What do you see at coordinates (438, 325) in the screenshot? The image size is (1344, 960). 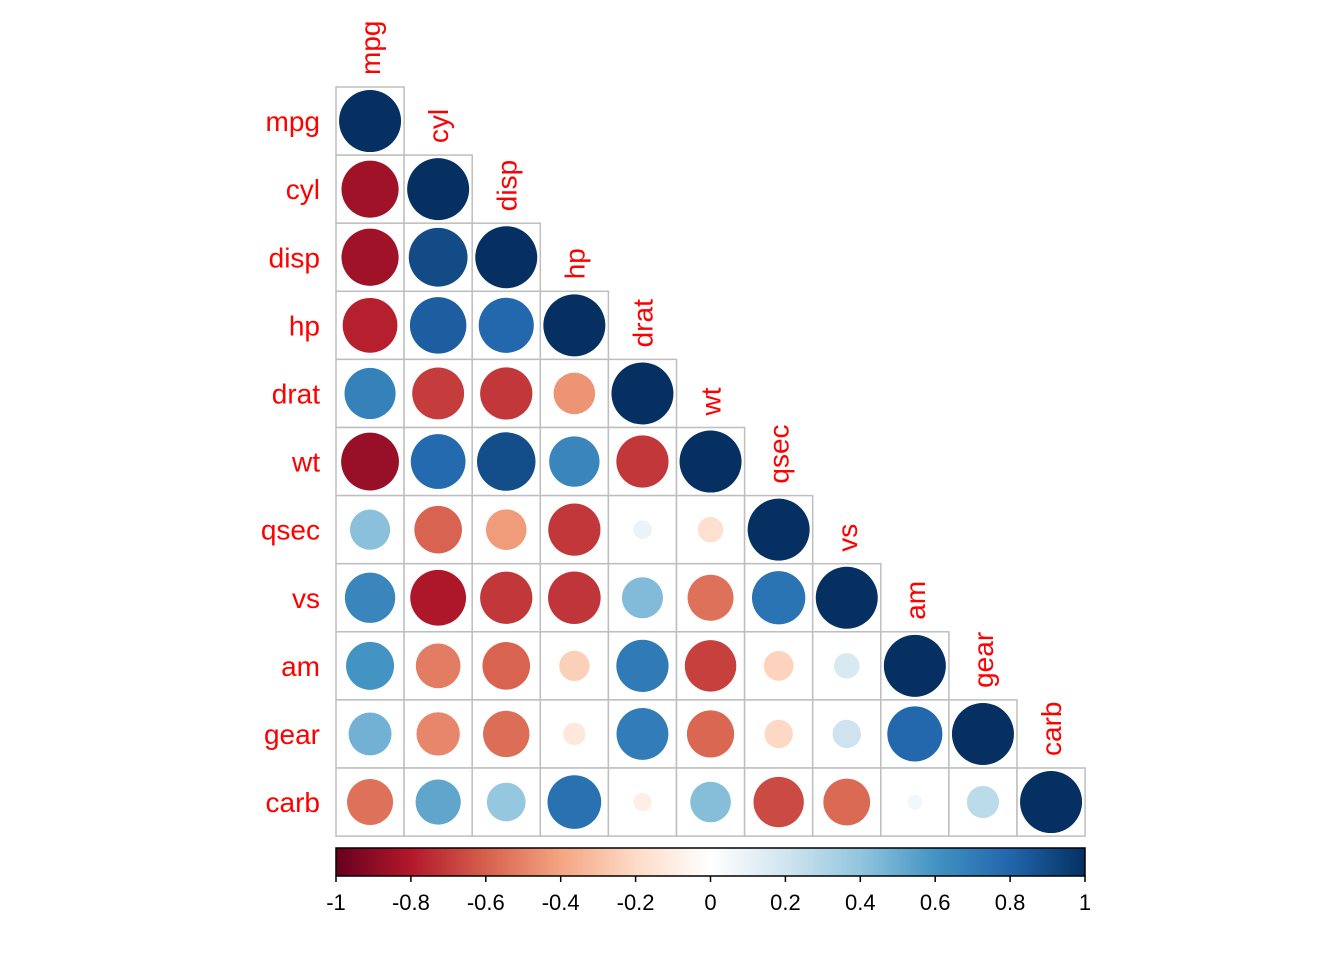 I see `circle-hp-cyl` at bounding box center [438, 325].